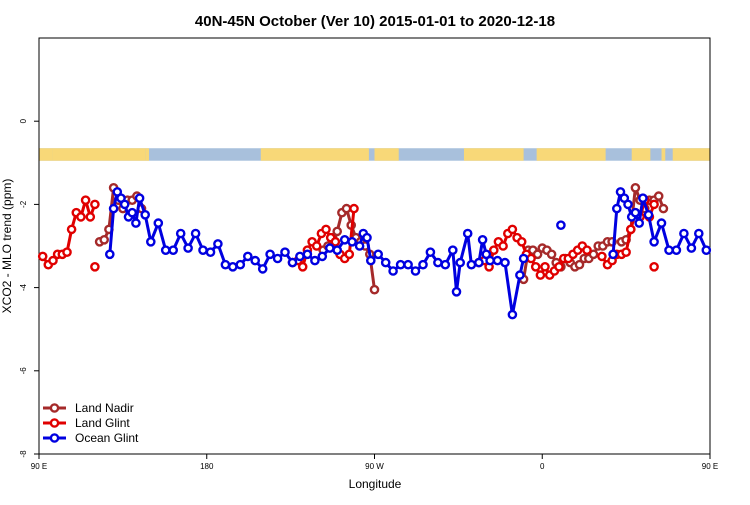 This screenshot has height=505, width=750. I want to click on x-tick-label: 90 W, so click(374, 466).